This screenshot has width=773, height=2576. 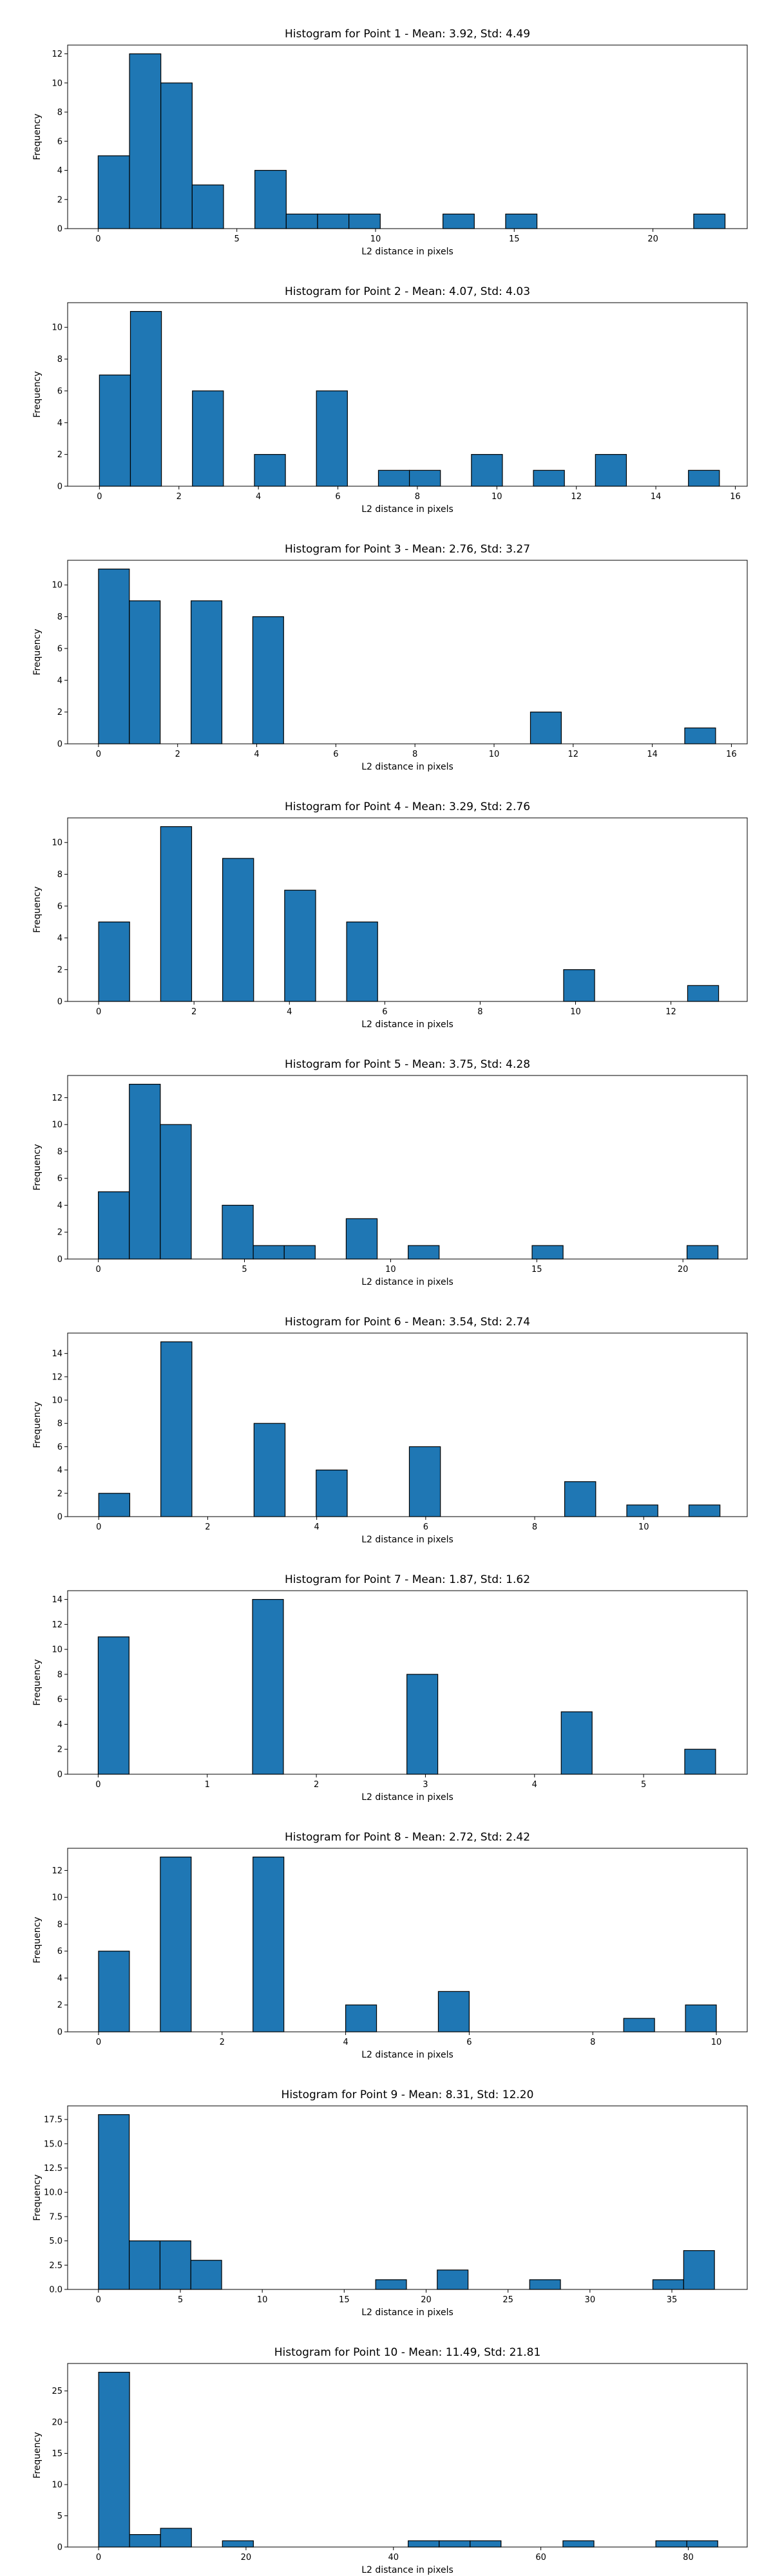 What do you see at coordinates (540, 2557) in the screenshot?
I see `x-tick-label: 60` at bounding box center [540, 2557].